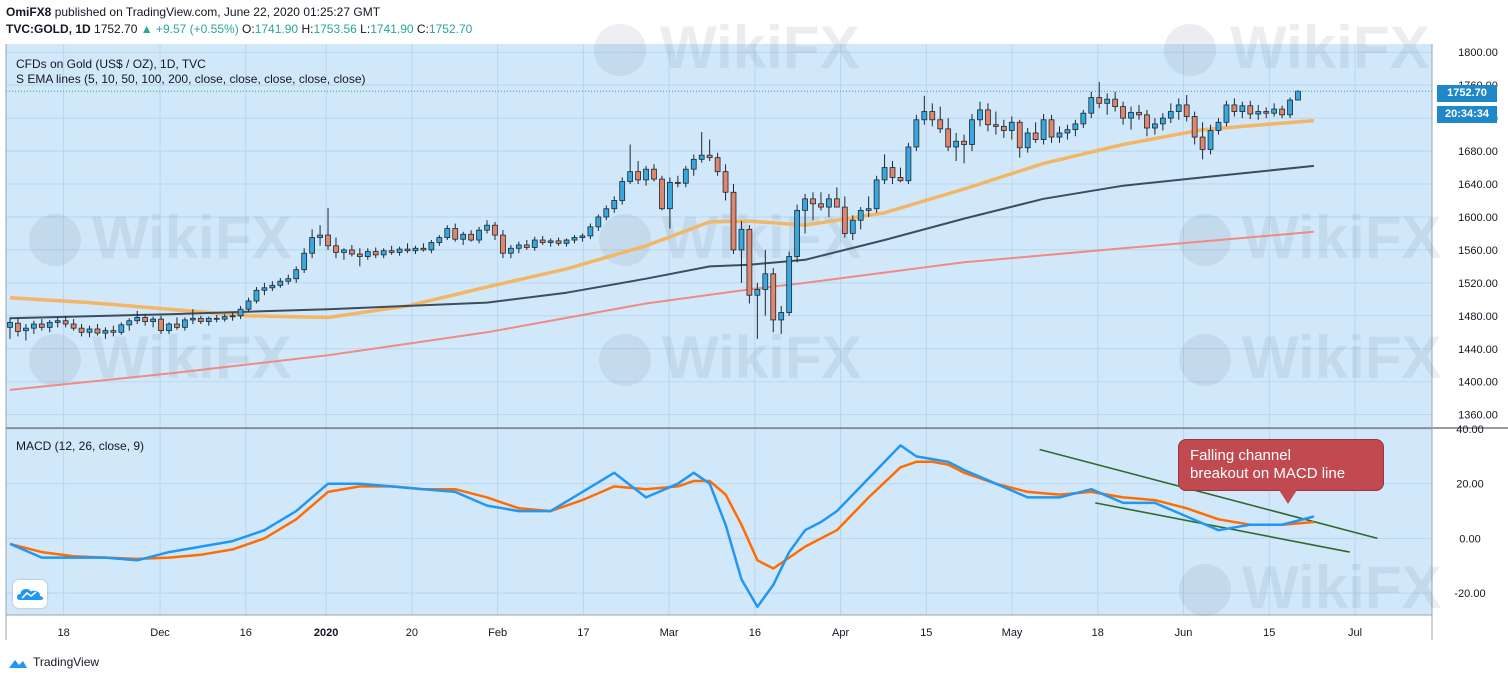 The image size is (1508, 681). I want to click on tradingview-logo-icon, so click(18, 663).